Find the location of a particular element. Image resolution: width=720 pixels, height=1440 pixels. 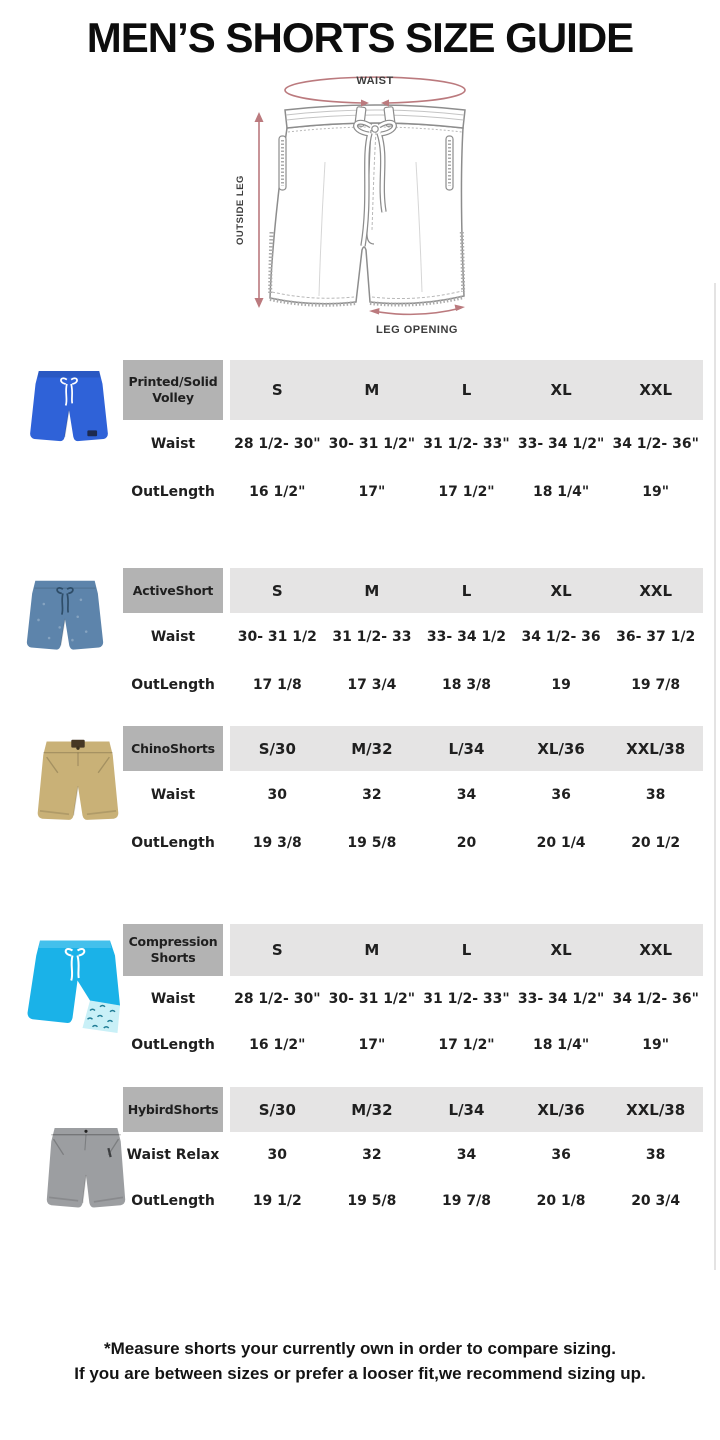

size-value-cell: 20 1/2 is located at coordinates (656, 843).